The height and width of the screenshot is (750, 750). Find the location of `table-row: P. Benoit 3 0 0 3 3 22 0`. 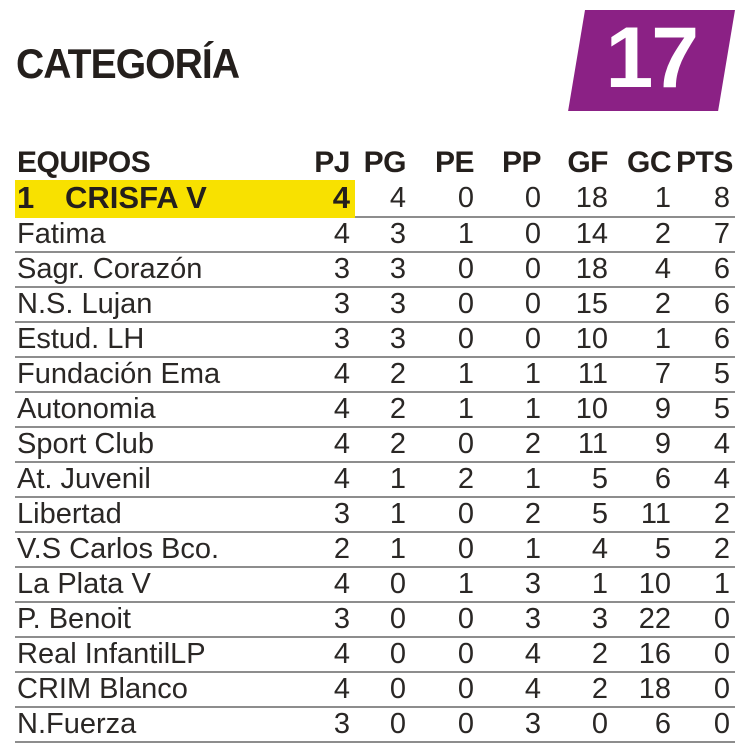

table-row: P. Benoit 3 0 0 3 3 22 0 is located at coordinates (375, 620).